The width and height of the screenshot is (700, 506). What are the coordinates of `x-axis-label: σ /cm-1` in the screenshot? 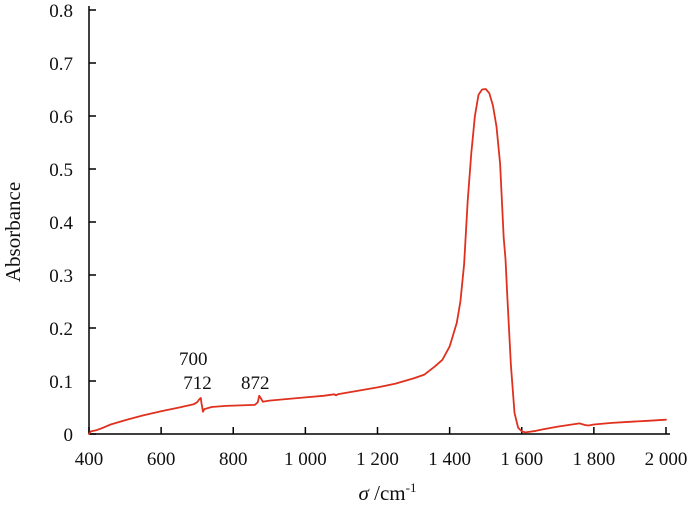 It's located at (388, 492).